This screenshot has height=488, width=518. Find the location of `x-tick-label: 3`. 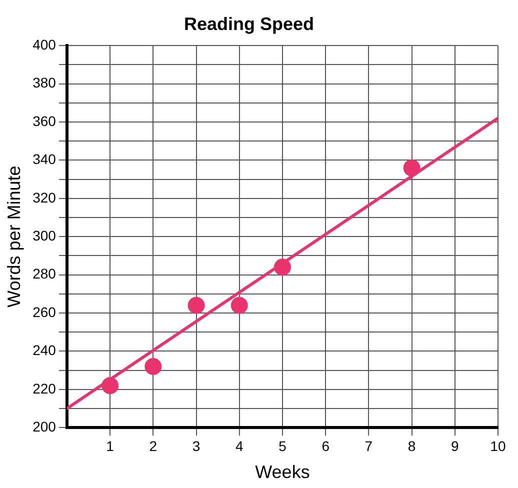

x-tick-label: 3 is located at coordinates (196, 446).